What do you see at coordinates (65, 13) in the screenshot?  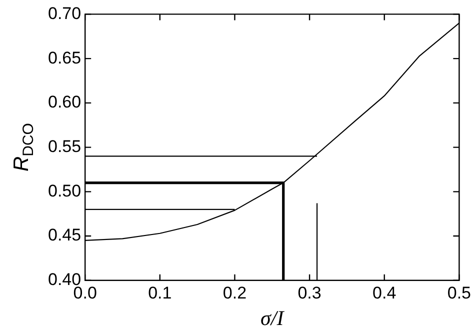 I see `y-tick-label: 0.70` at bounding box center [65, 13].